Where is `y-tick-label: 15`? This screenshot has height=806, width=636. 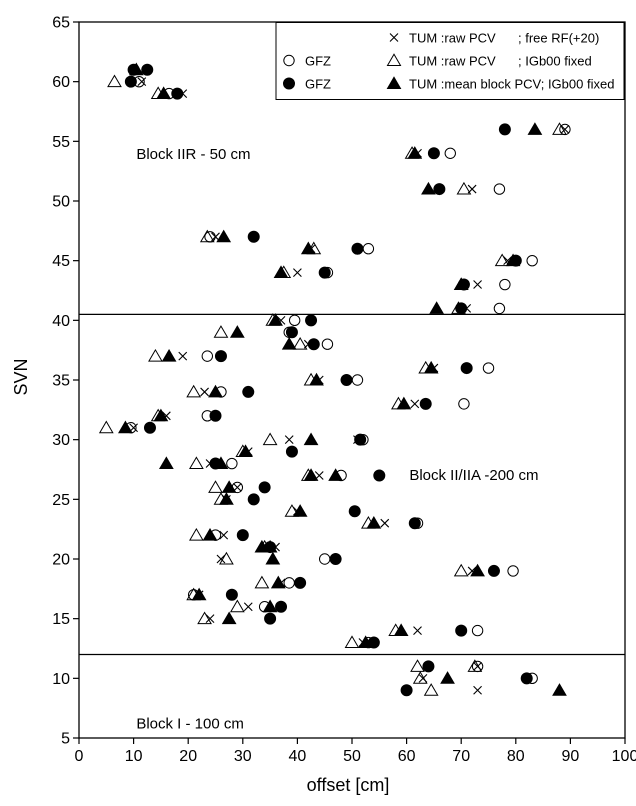 y-tick-label: 15 is located at coordinates (61, 619).